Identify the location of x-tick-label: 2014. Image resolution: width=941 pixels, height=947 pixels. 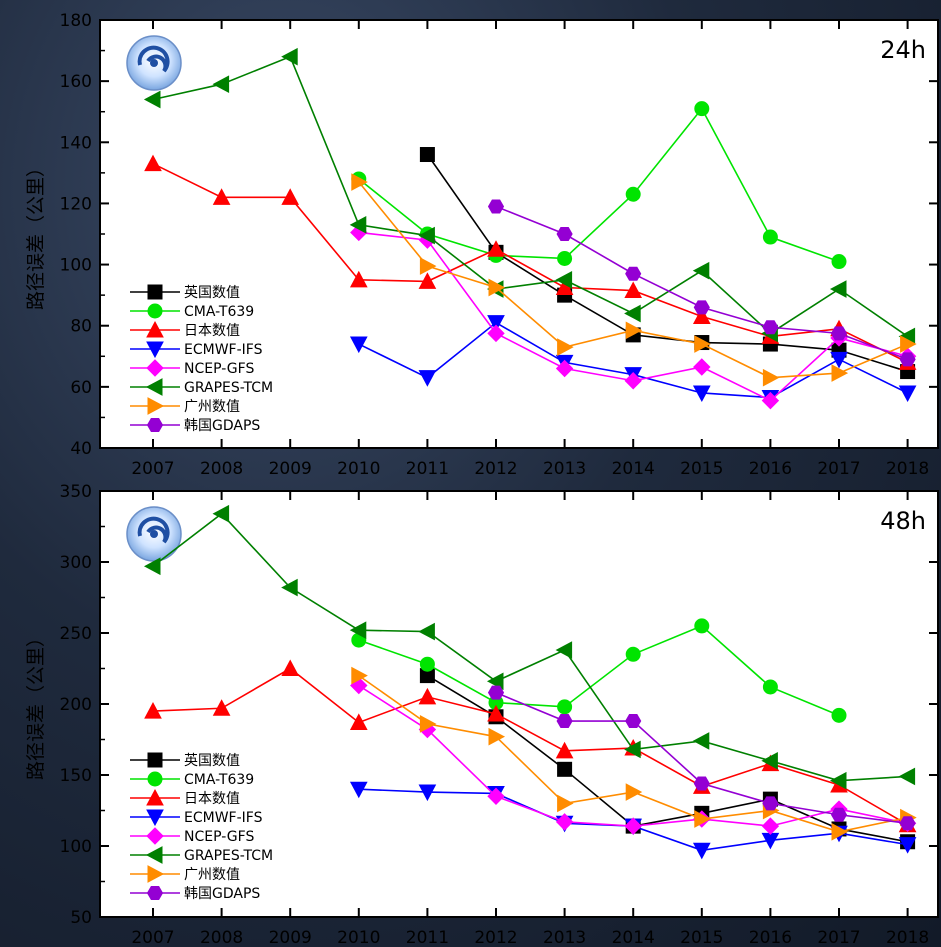
(633, 937).